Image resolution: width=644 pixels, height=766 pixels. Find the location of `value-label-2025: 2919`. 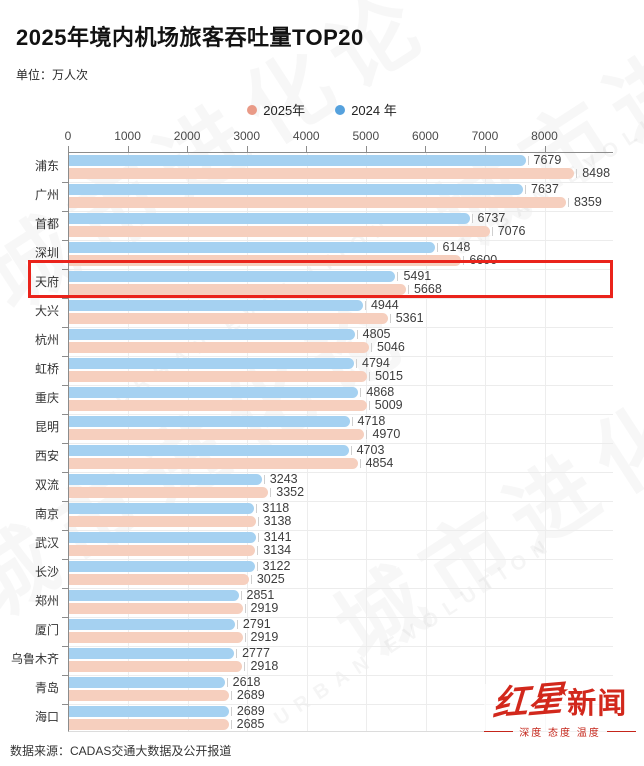

value-label-2025: 2919 is located at coordinates (264, 608).